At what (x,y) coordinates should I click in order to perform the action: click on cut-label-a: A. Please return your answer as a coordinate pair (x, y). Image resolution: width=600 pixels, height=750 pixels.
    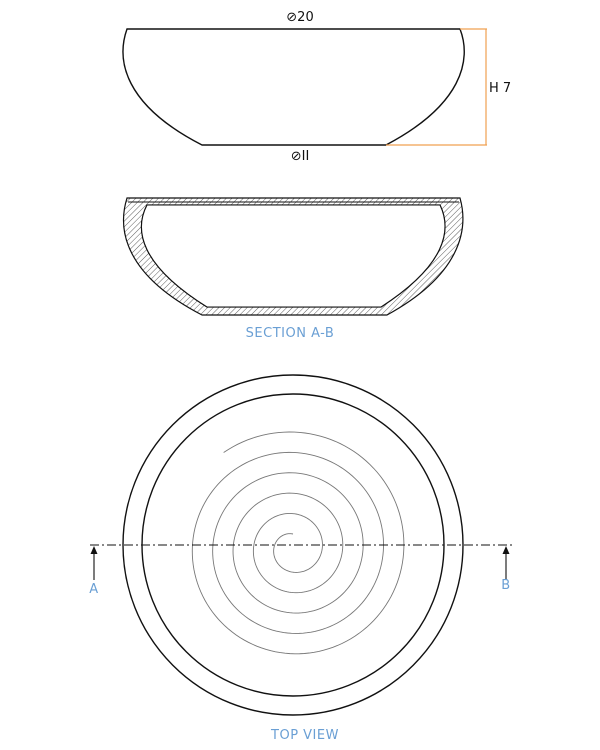
    Looking at the image, I should click on (93, 589).